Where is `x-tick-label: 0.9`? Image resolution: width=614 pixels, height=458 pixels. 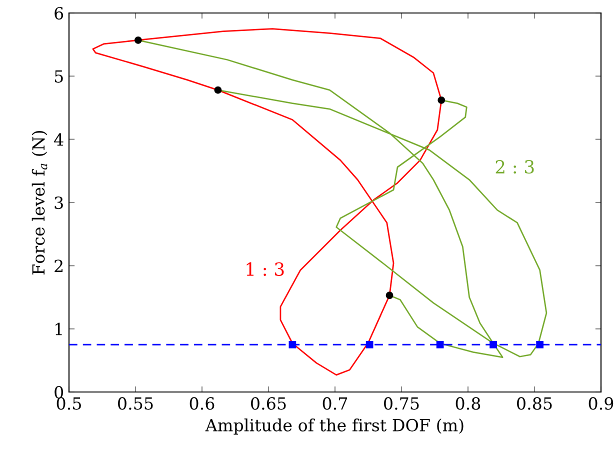 x-tick-label: 0.9 is located at coordinates (601, 403).